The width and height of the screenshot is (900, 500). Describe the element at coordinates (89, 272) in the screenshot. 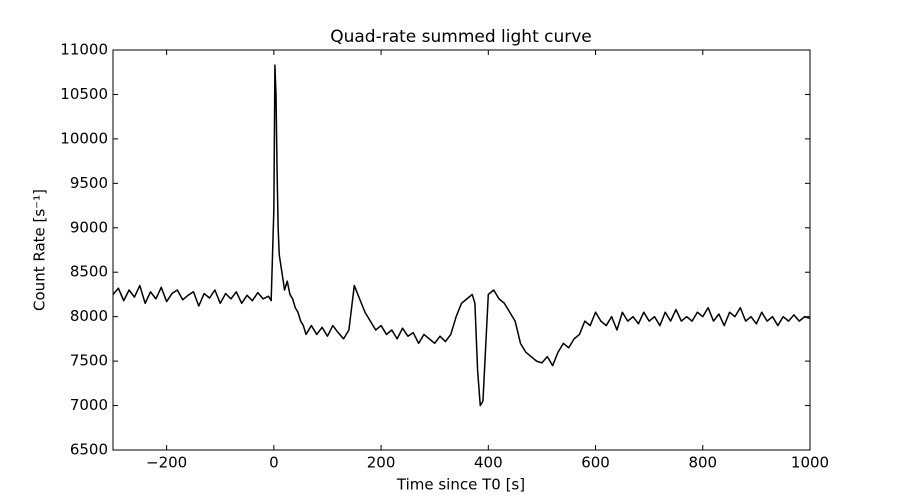

I see `y-tick-label: 8500` at that location.